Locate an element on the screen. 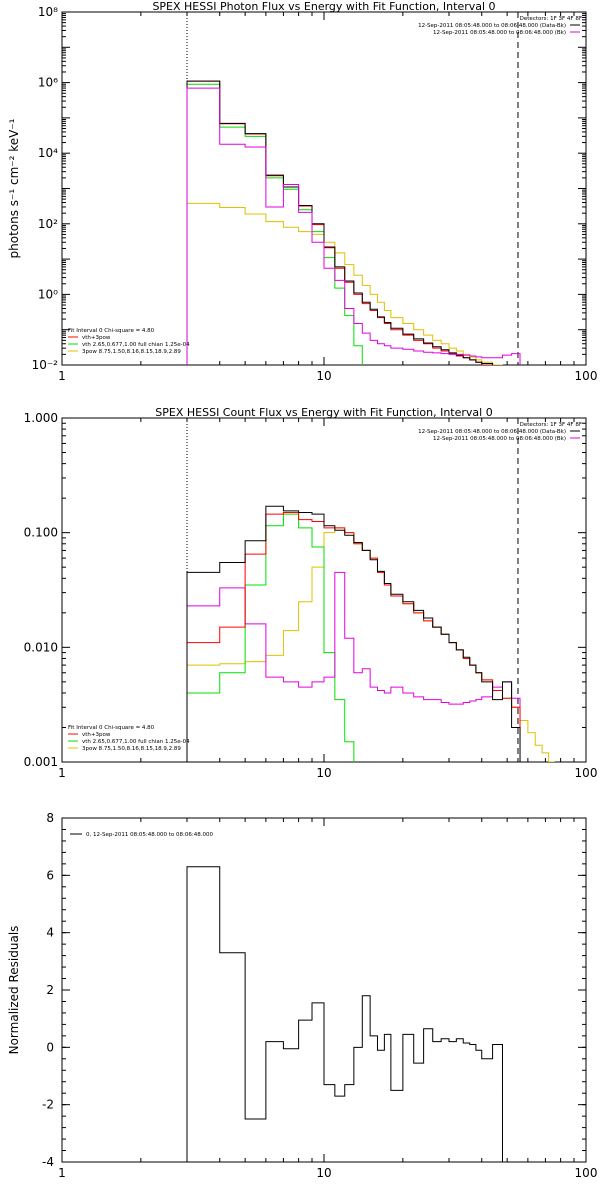  y-tick-label: 10⁴ is located at coordinates (48, 153).